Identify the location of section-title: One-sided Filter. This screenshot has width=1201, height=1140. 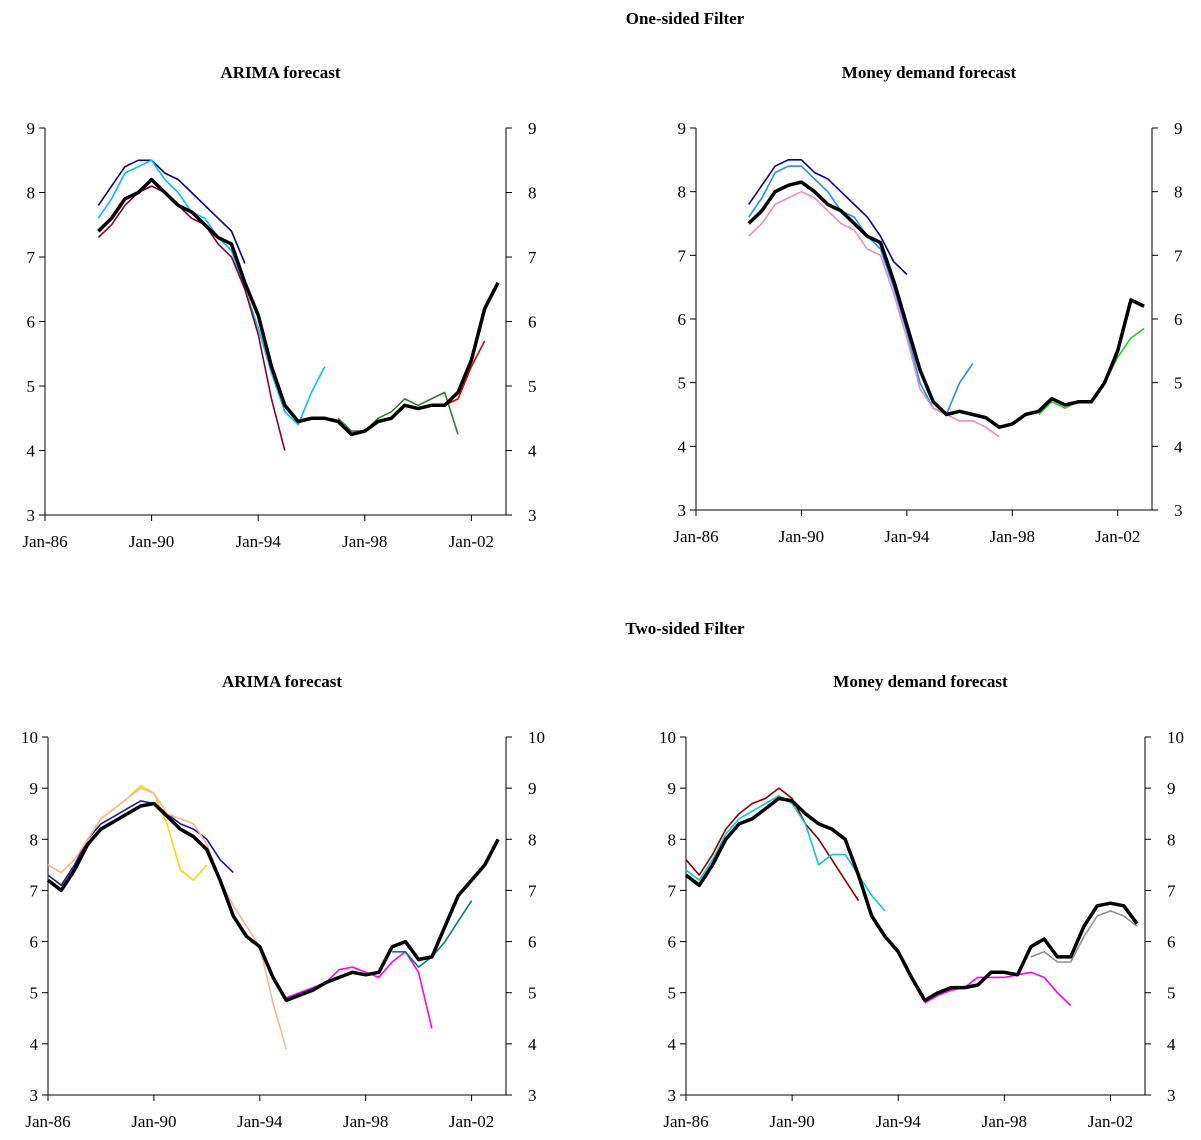
(685, 18).